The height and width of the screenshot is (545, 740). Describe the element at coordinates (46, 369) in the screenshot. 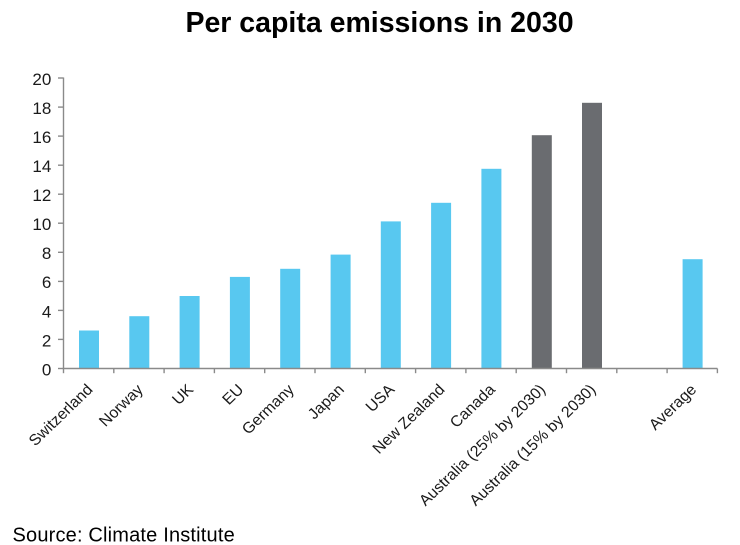

I see `svg-text: 0` at that location.